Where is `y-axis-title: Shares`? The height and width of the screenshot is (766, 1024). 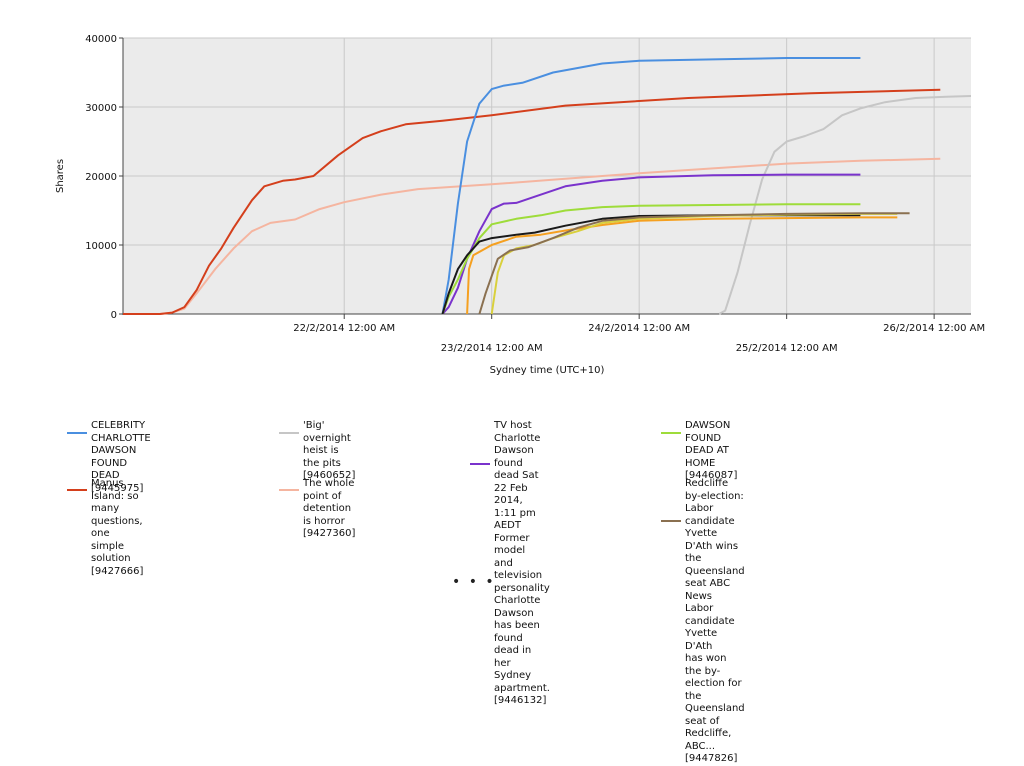
y-axis-title: Shares is located at coordinates (60, 176).